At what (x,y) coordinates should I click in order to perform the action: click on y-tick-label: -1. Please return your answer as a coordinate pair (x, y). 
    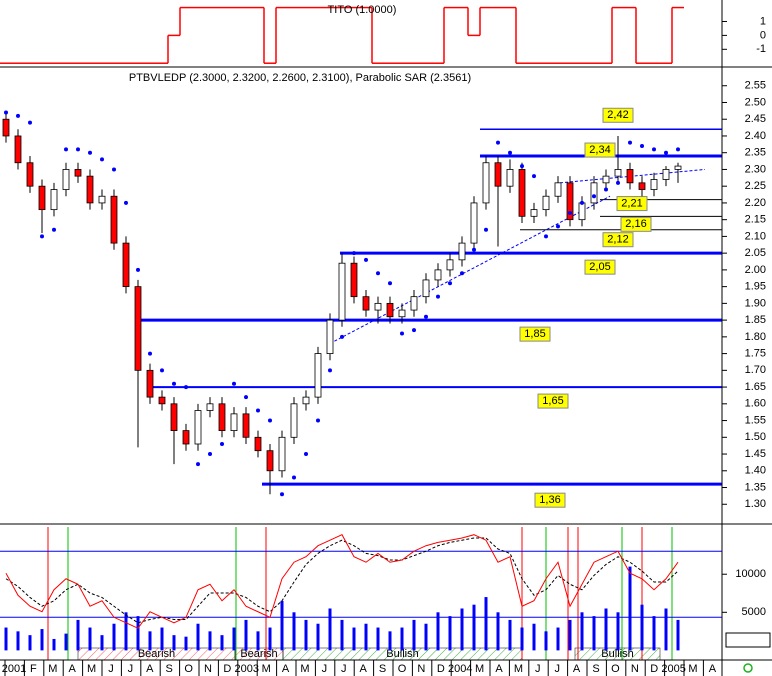
    Looking at the image, I should click on (761, 49).